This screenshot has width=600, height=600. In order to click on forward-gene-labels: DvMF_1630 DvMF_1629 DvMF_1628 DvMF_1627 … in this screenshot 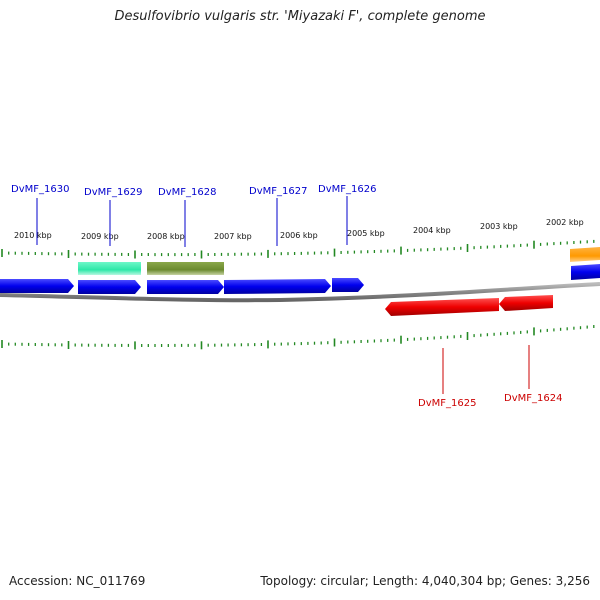, I will do `click(193, 215)`.